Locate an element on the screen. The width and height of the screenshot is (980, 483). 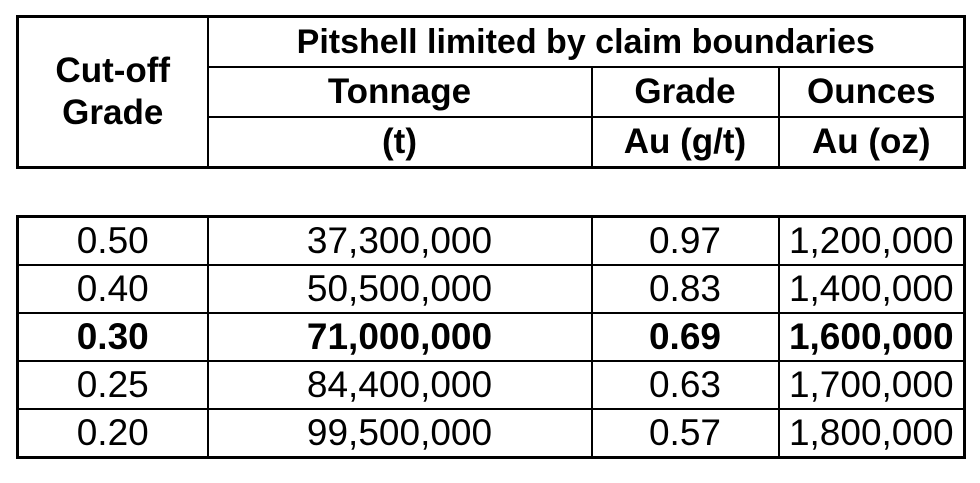
cutoff-grade-header-cell: Cut-off Grade is located at coordinates (112, 92).